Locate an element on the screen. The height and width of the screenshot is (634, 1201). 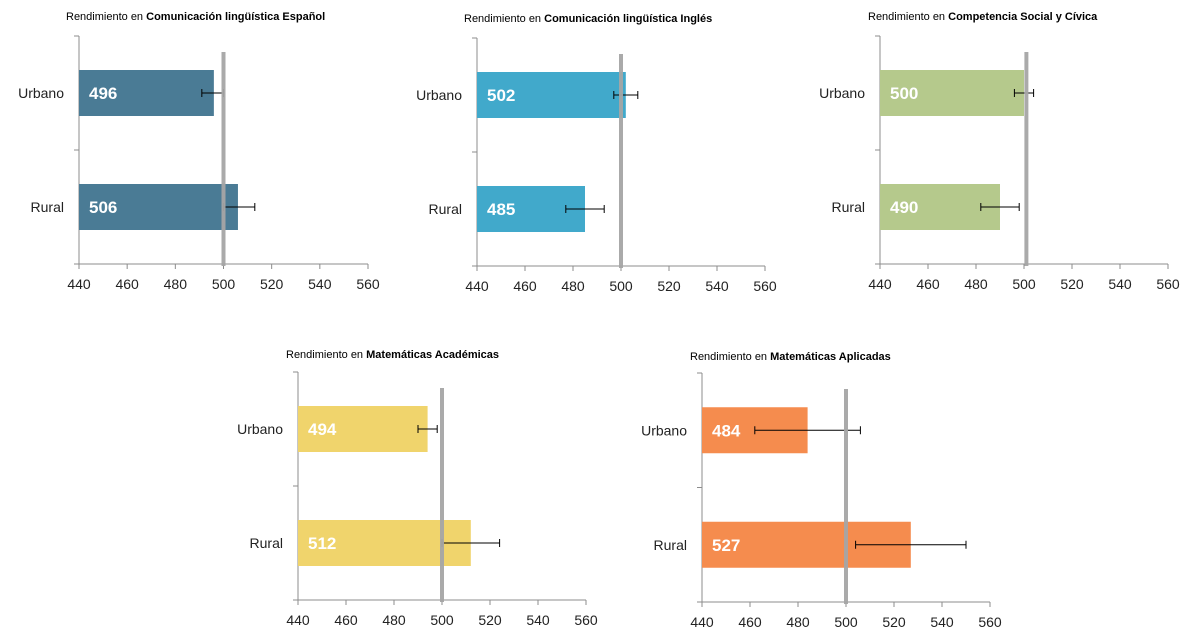
bar-chart: 440 460 480 500 520 540 560 Urbano 502 Rural 485 is located at coordinates (596, 165).